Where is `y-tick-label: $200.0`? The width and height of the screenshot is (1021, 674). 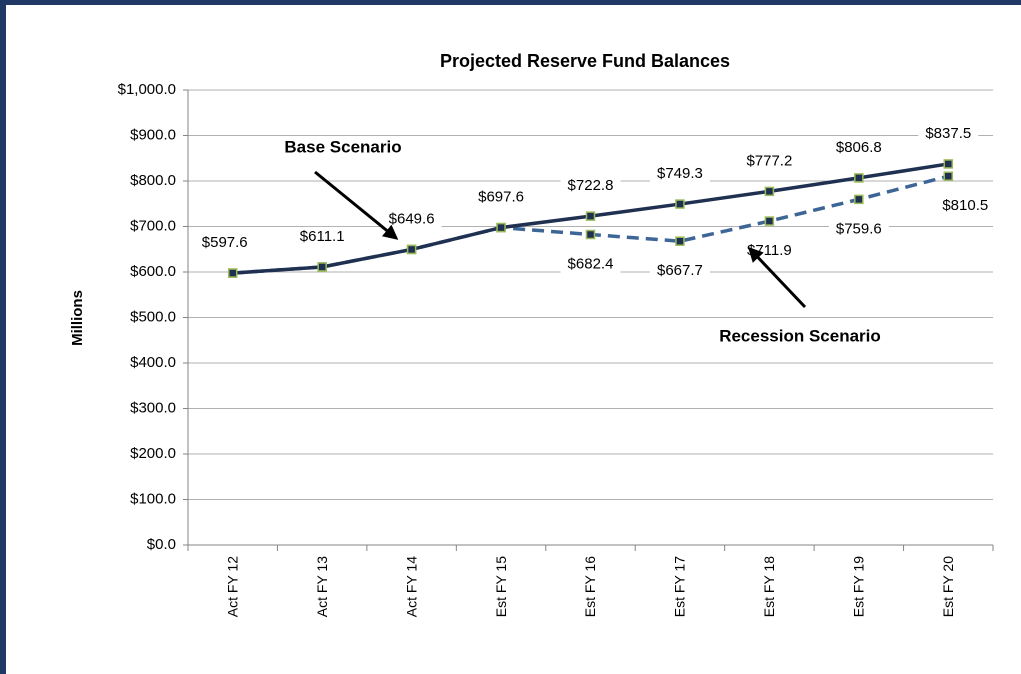
y-tick-label: $200.0 is located at coordinates (153, 453).